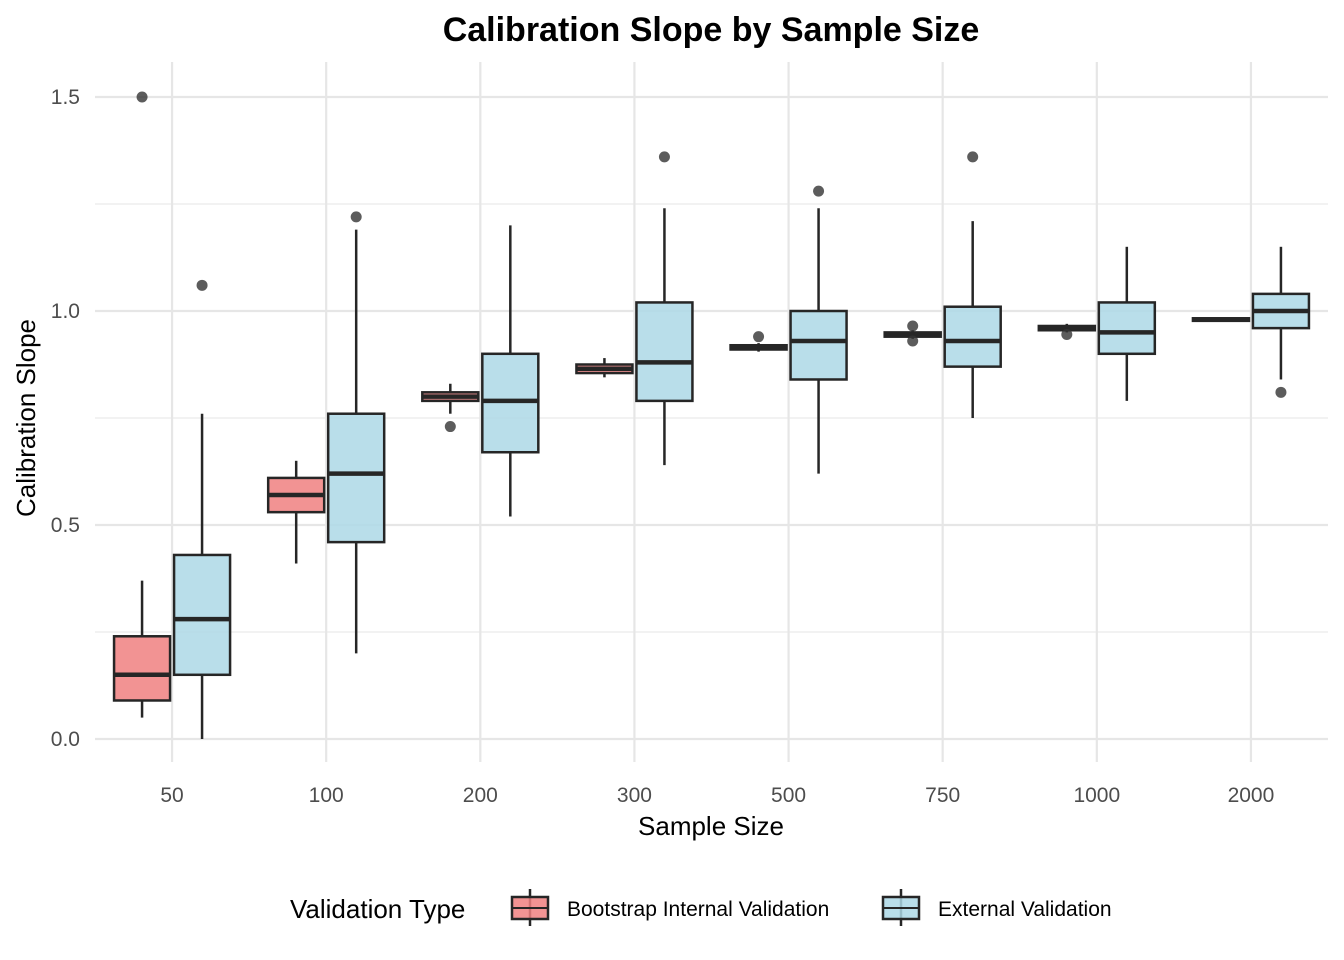 This screenshot has height=960, width=1344. I want to click on y-axis-title: Calibration Slope, so click(26, 418).